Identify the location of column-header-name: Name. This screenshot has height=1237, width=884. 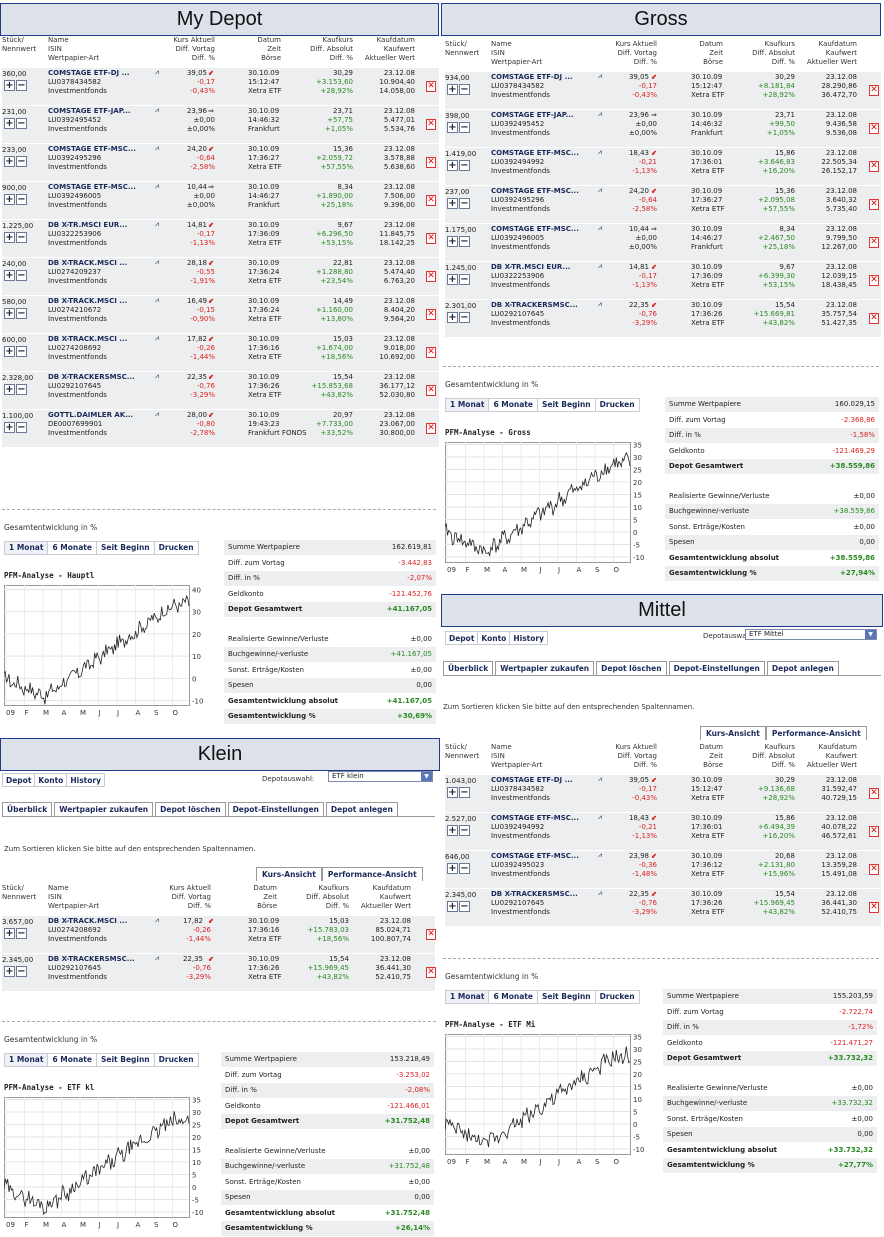
(58, 888).